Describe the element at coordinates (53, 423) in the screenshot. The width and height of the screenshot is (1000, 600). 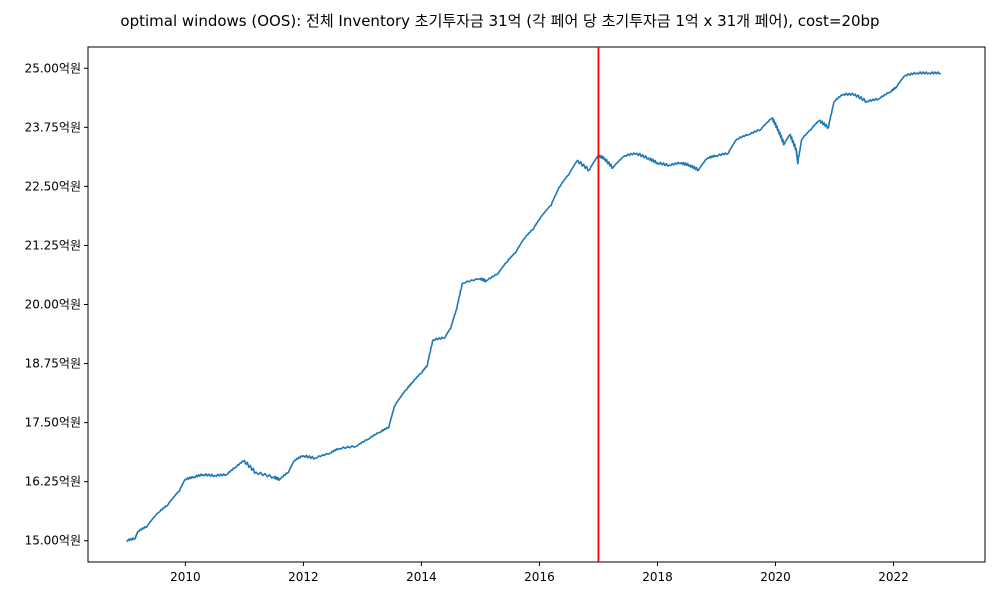
I see `y-tick-label: 17.50억원` at that location.